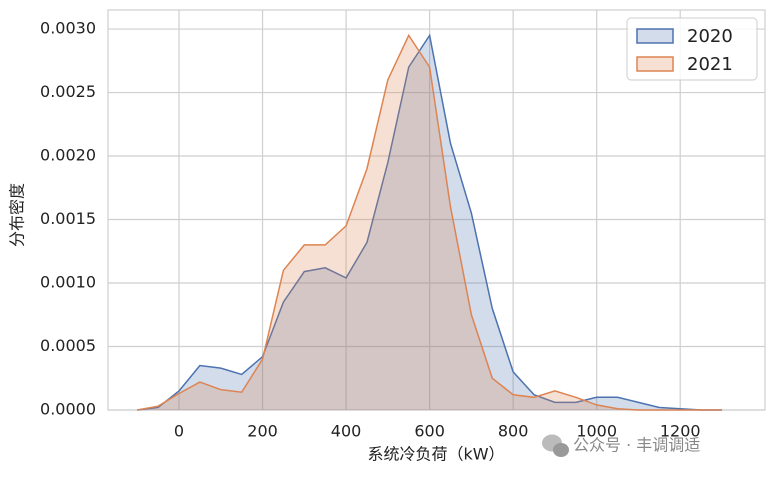  What do you see at coordinates (680, 431) in the screenshot?
I see `x-tick-label: 1200` at bounding box center [680, 431].